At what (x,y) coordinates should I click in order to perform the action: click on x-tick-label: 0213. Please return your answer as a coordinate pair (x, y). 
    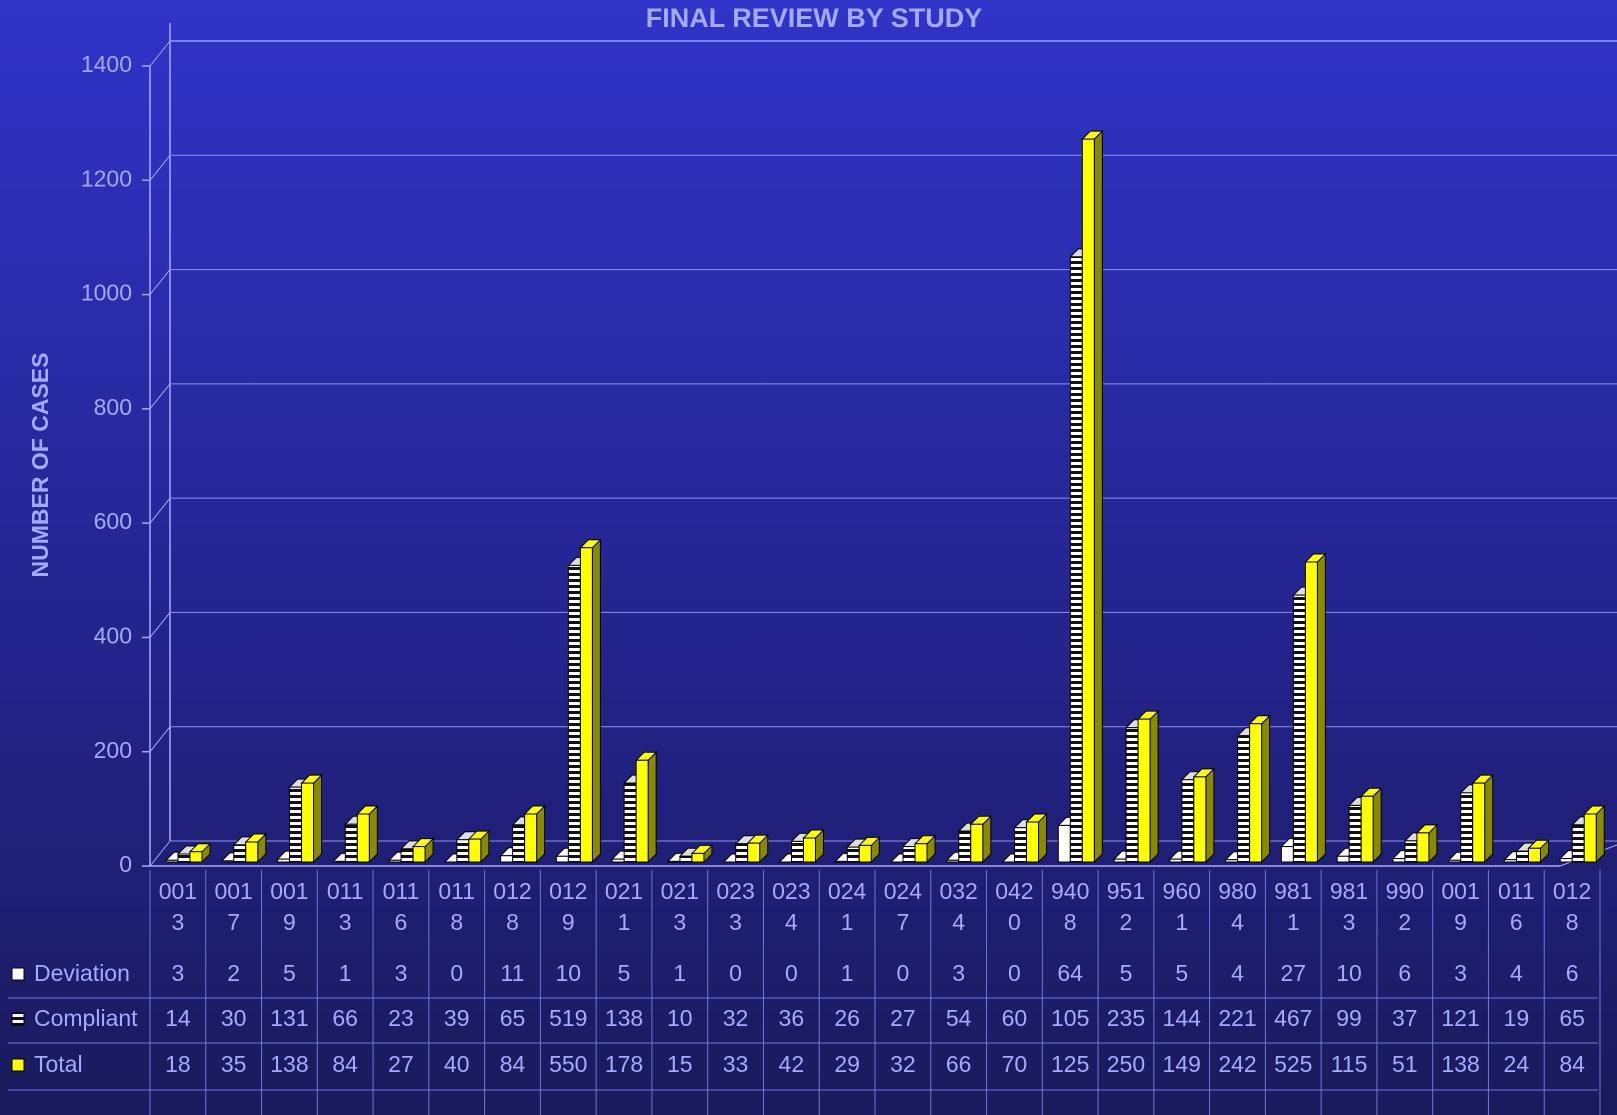
    Looking at the image, I should click on (679, 906).